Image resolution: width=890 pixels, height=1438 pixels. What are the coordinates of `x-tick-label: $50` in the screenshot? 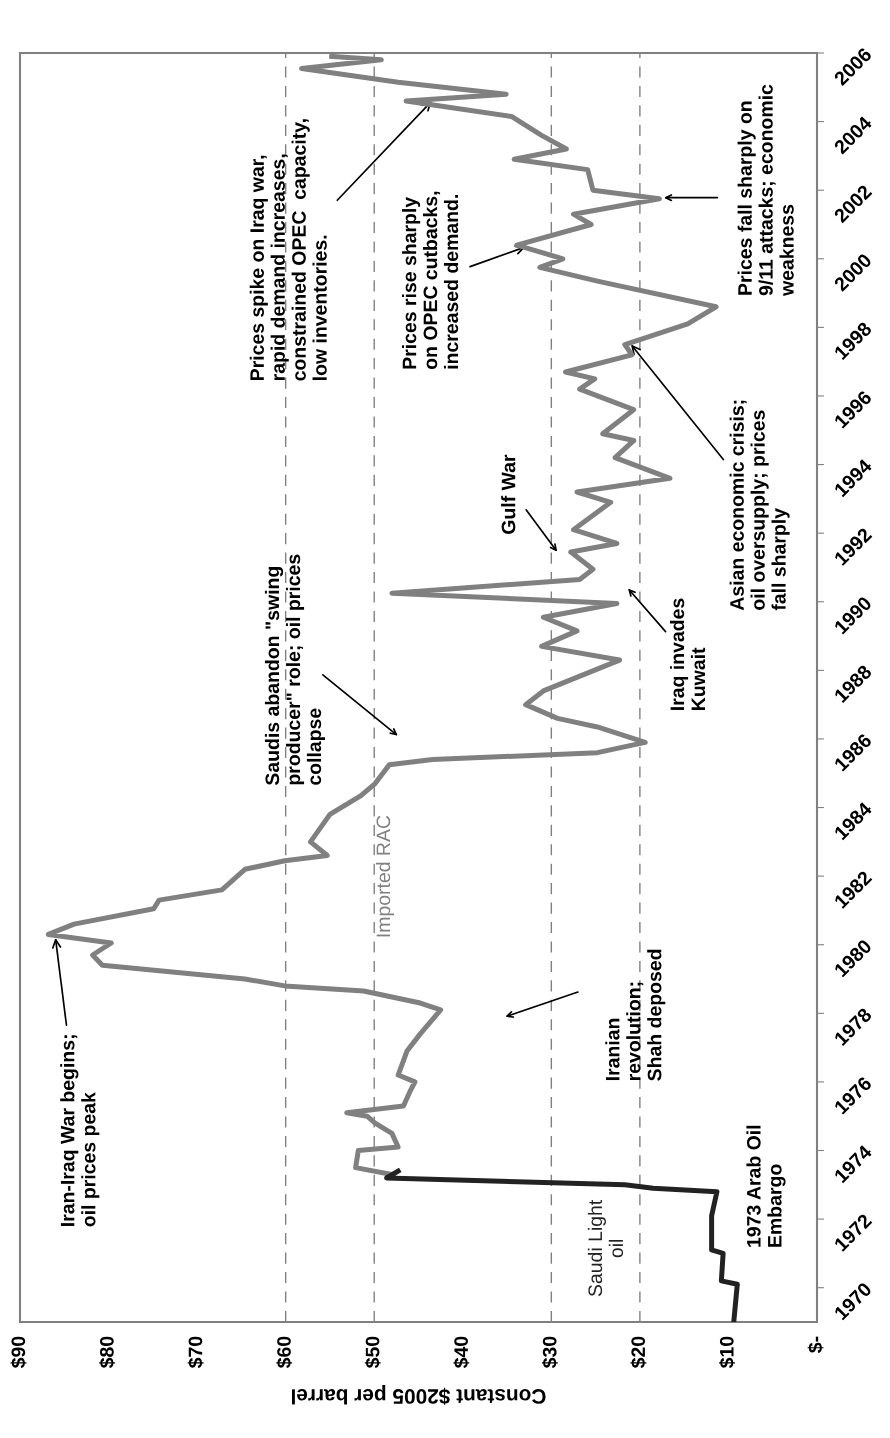 It's located at (372, 1352).